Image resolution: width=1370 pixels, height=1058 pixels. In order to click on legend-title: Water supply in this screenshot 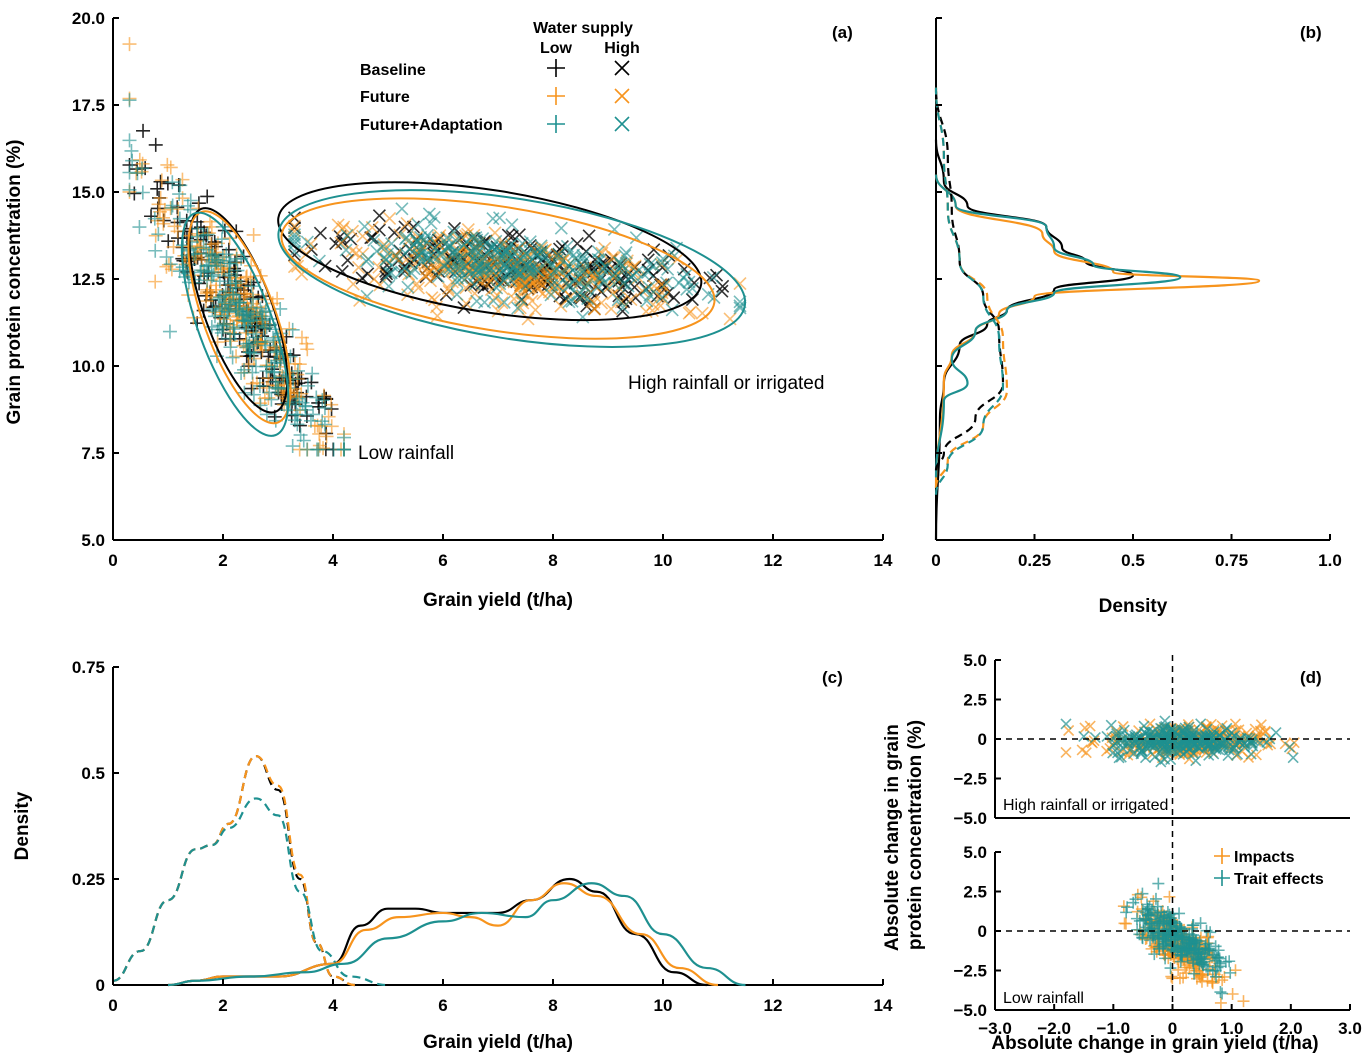, I will do `click(583, 28)`.